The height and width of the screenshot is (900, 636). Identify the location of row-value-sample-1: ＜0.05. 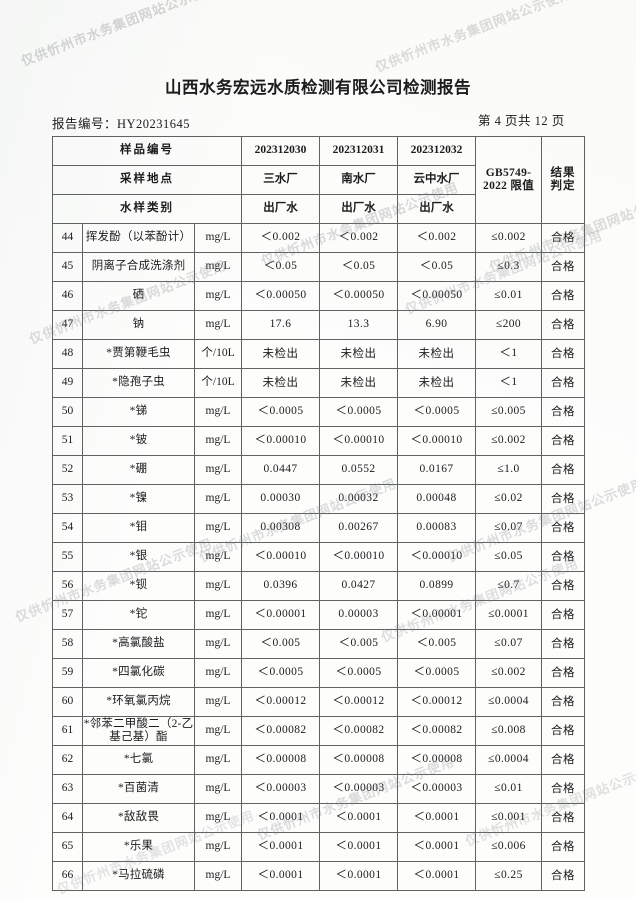
(281, 267).